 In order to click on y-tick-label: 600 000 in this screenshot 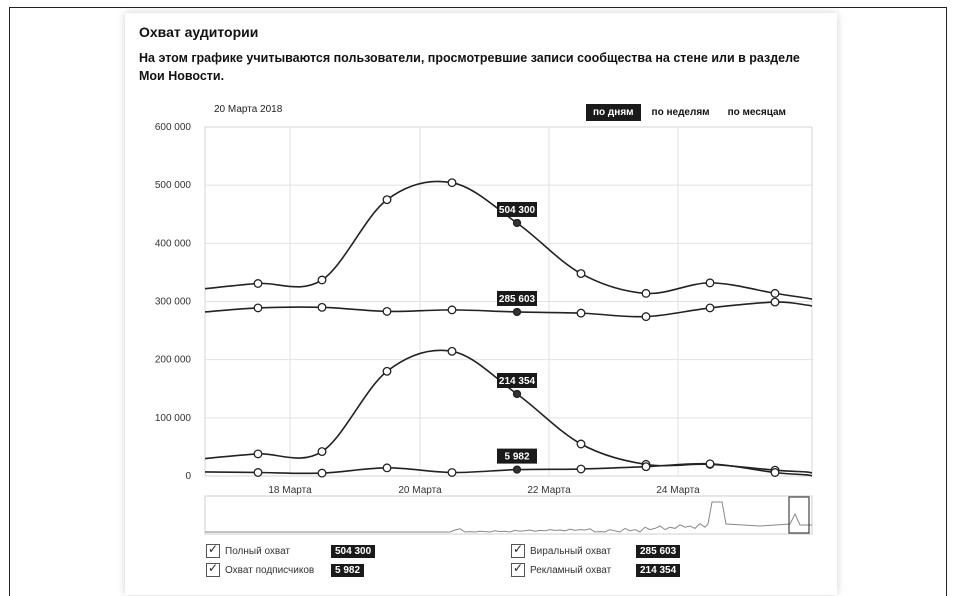, I will do `click(173, 127)`.